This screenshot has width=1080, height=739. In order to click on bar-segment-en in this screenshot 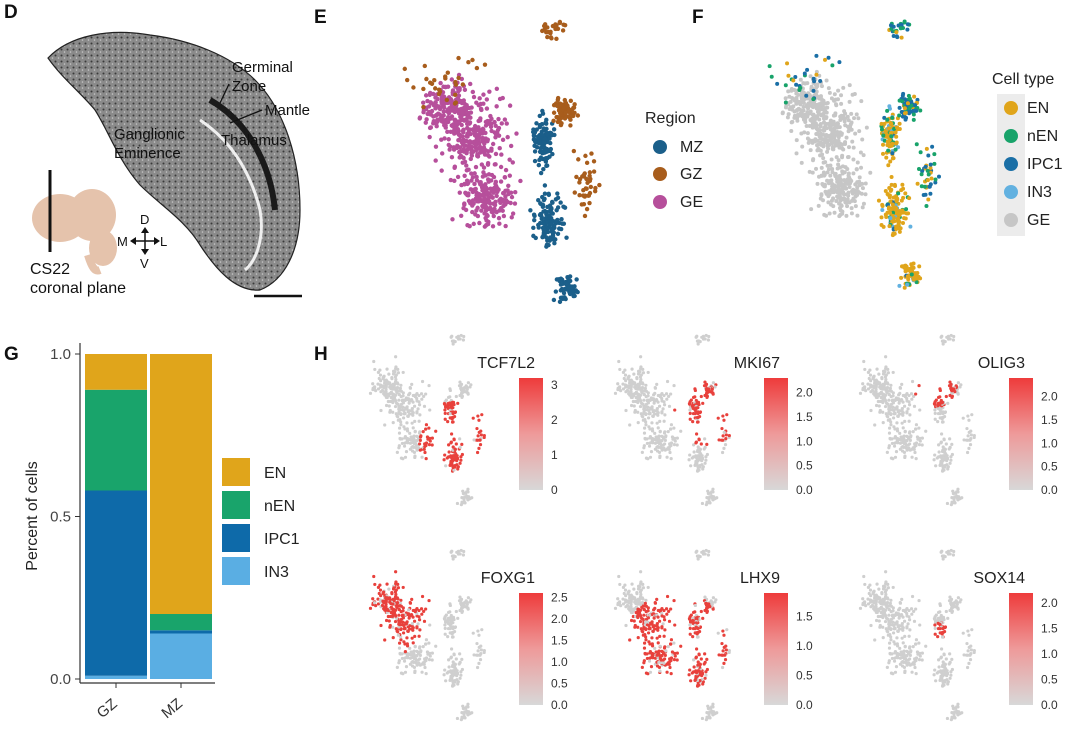, I will do `click(181, 484)`.